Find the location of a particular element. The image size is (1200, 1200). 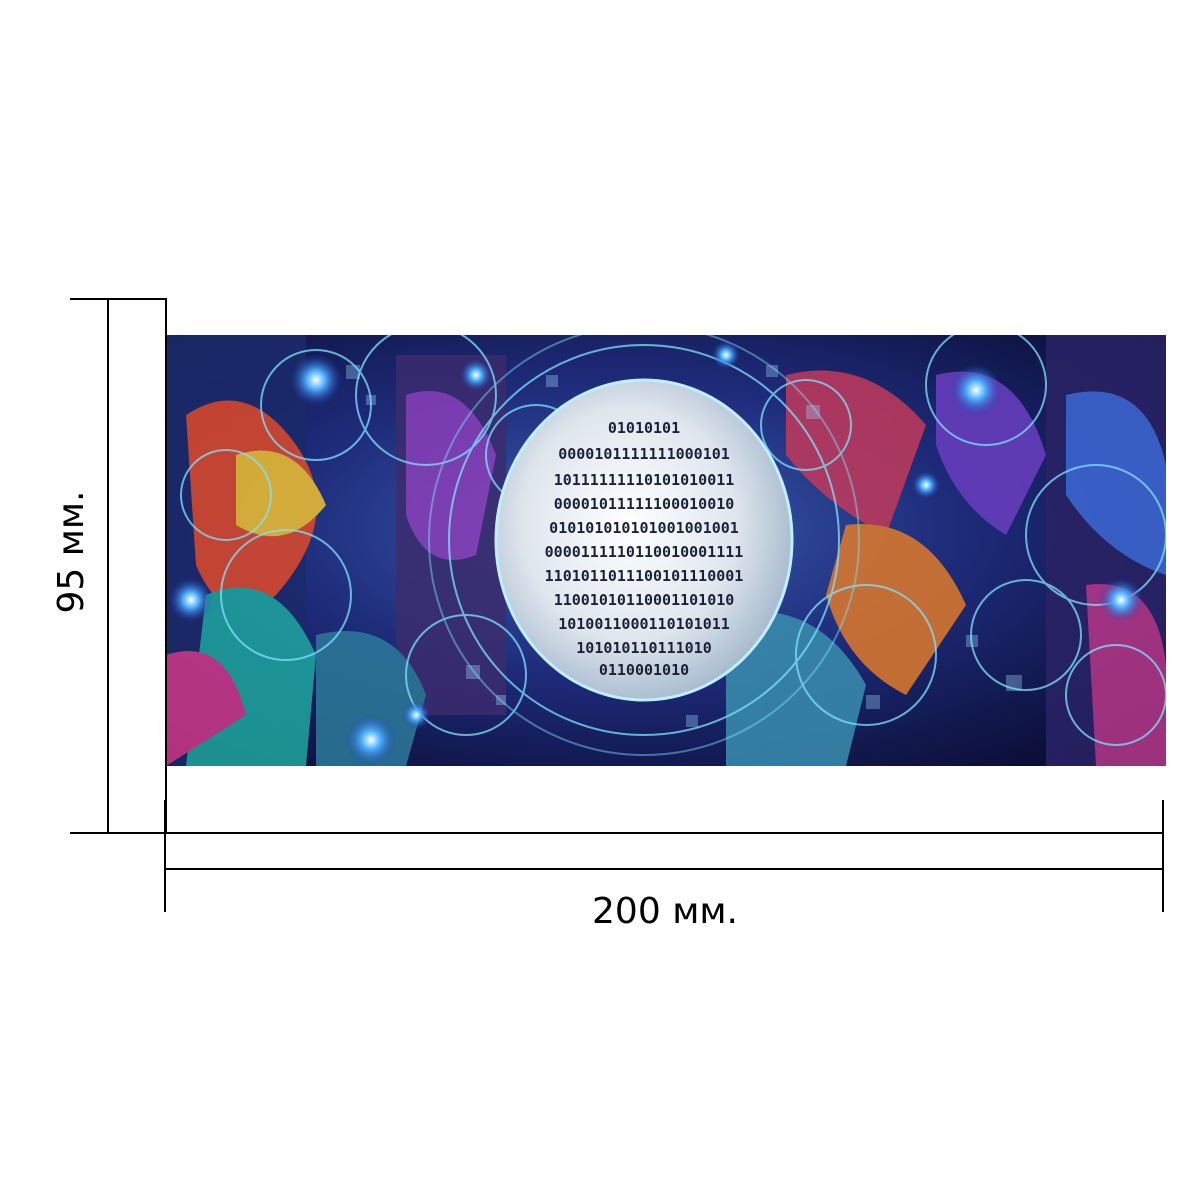

binary-row: 0000111110110010001111 is located at coordinates (644, 552).